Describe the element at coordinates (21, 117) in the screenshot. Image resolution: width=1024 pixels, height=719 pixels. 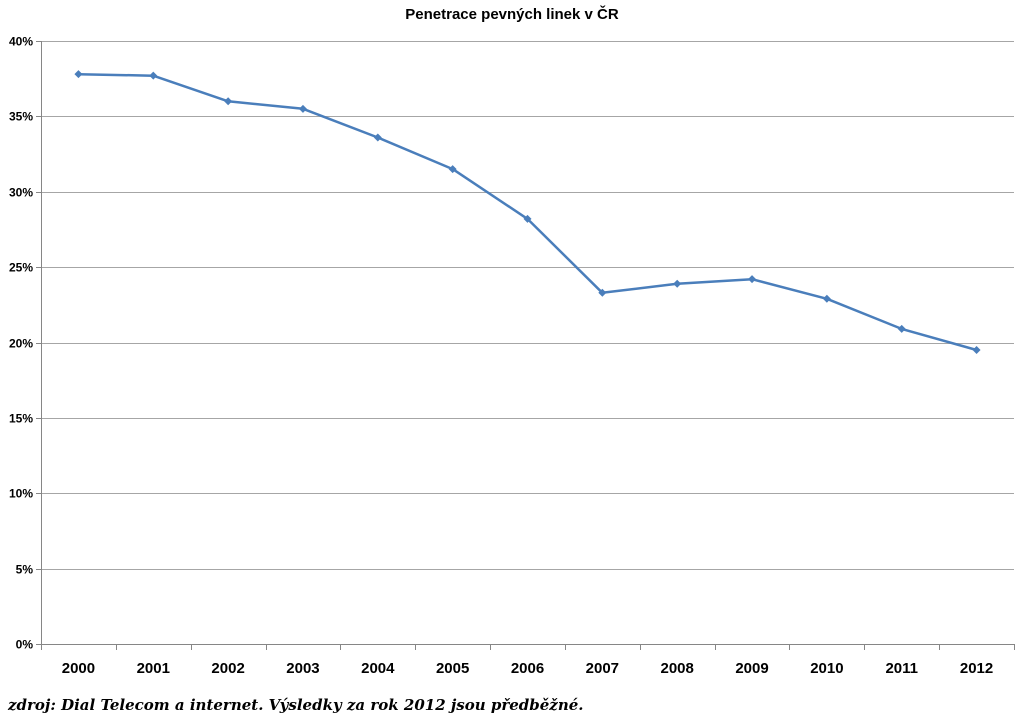
I see `y-tick-label: 35%` at that location.